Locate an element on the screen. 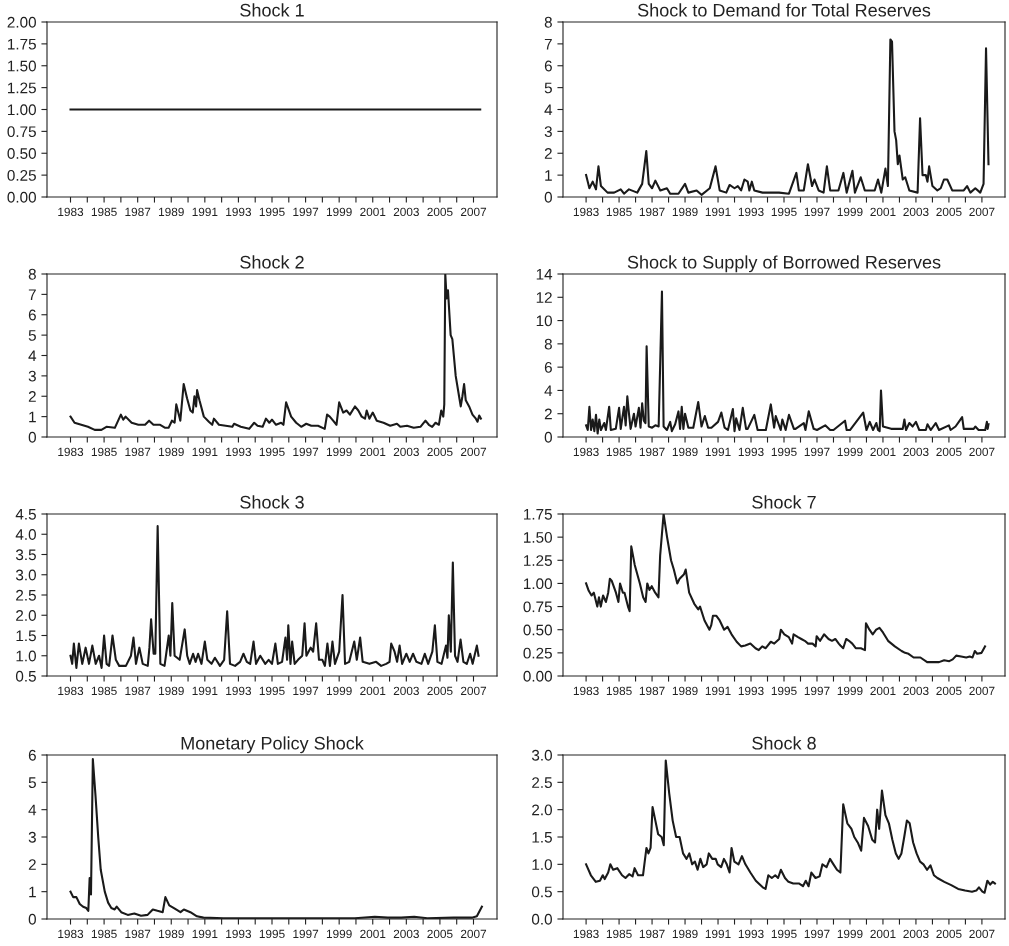 This screenshot has width=1009, height=946. y-tick-label: 0.5 is located at coordinates (25, 676).